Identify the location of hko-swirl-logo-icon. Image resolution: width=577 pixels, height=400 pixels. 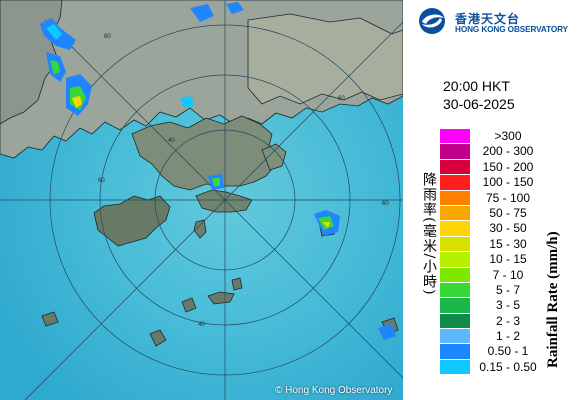
(432, 21).